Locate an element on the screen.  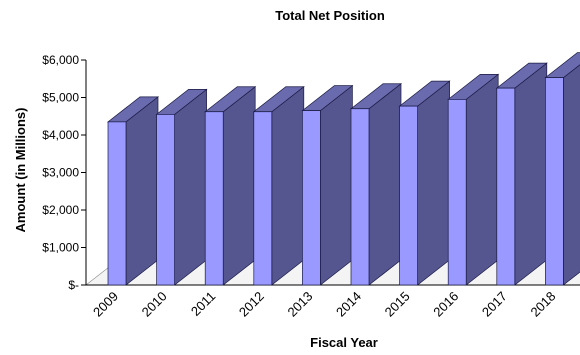
y-tick-label: $- is located at coordinates (73, 285).